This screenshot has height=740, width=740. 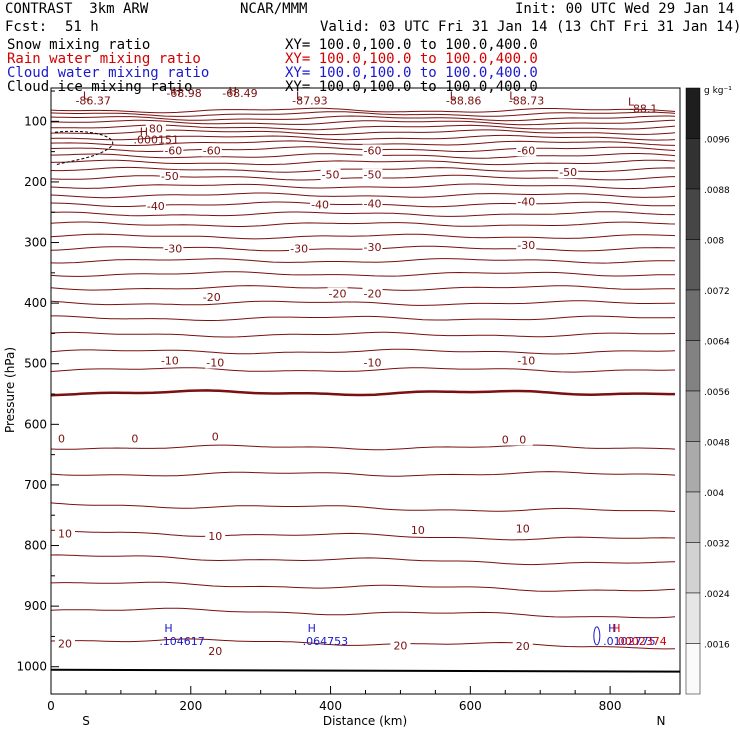 I want to click on colorbar-tick-label: .0064, so click(x=717, y=343).